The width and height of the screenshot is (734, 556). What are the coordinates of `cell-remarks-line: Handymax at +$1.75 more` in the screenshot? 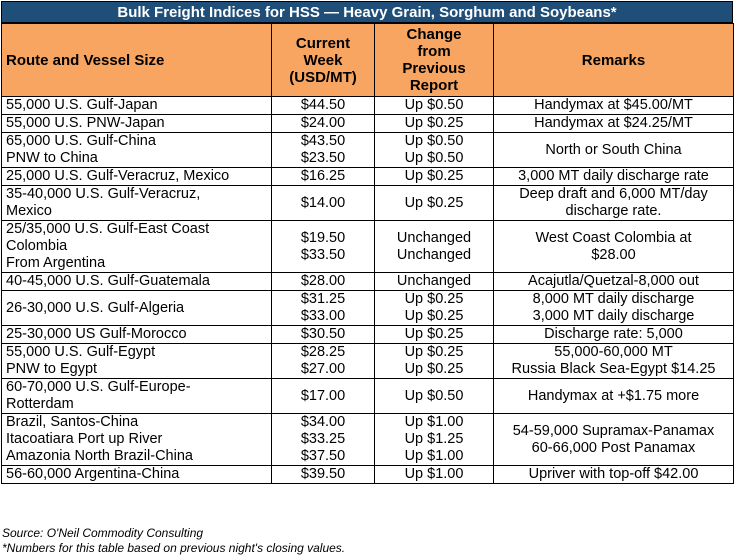 It's located at (613, 395).